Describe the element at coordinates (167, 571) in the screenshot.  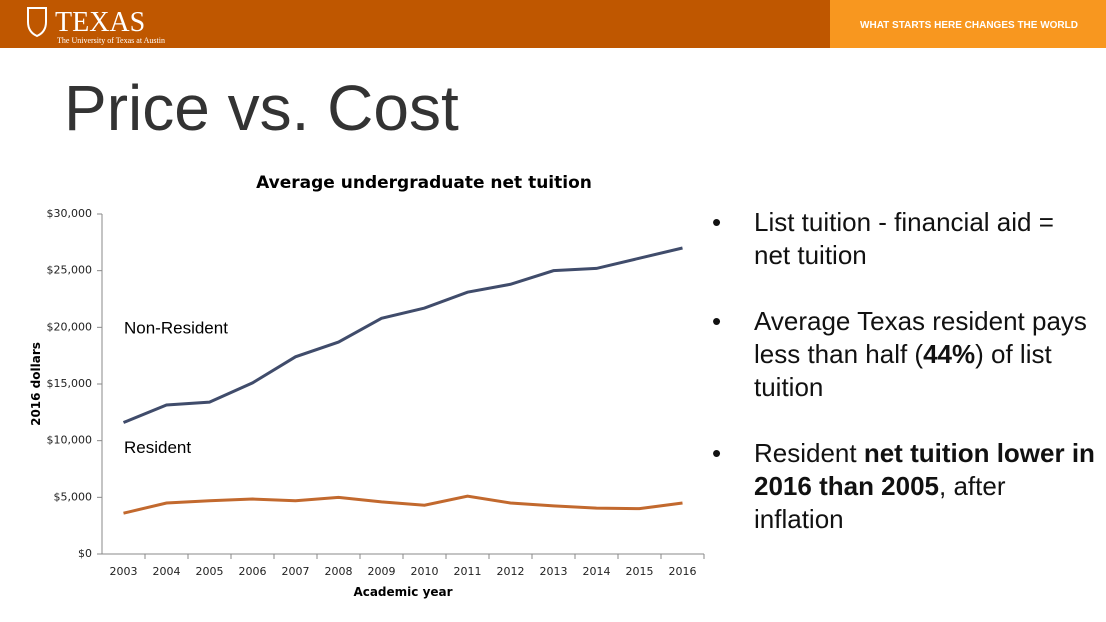
I see `x-tick-label: 2004` at that location.